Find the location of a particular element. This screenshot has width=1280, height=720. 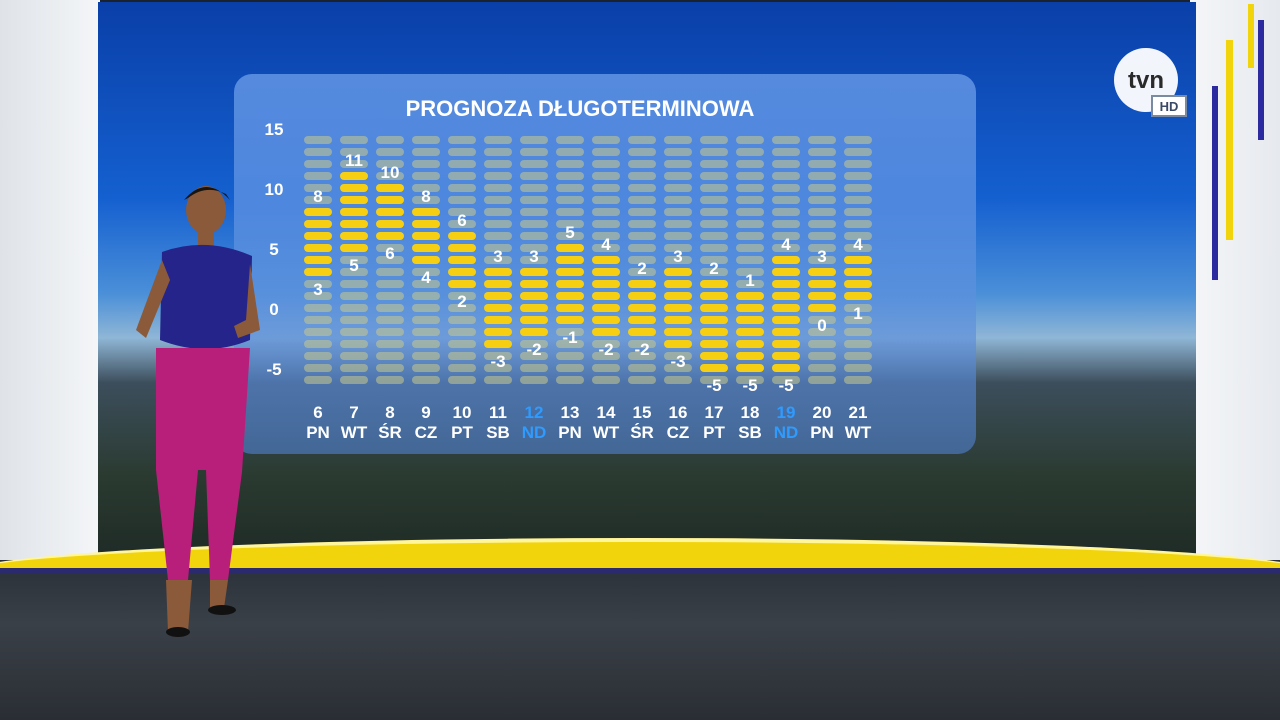

day-number-label: 17 is located at coordinates (714, 412).